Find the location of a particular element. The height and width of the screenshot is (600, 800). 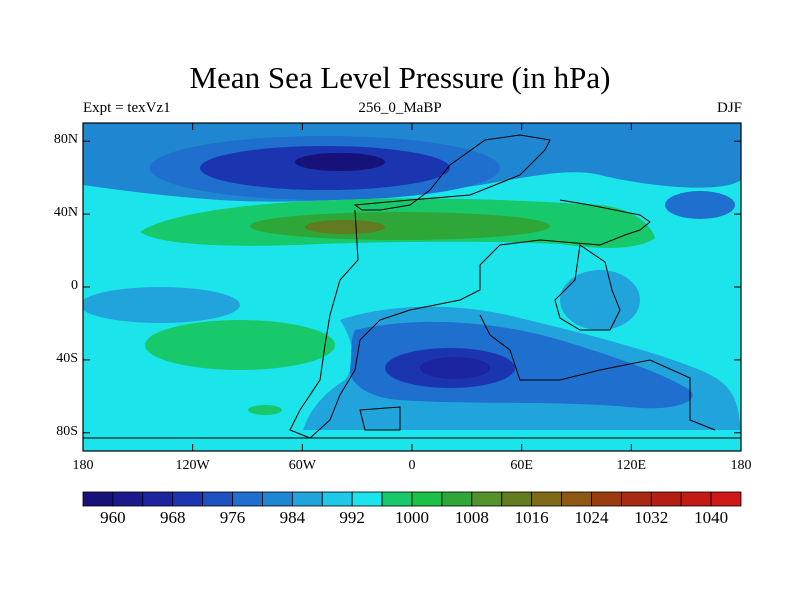

x-tick-label: 120W is located at coordinates (192, 465).